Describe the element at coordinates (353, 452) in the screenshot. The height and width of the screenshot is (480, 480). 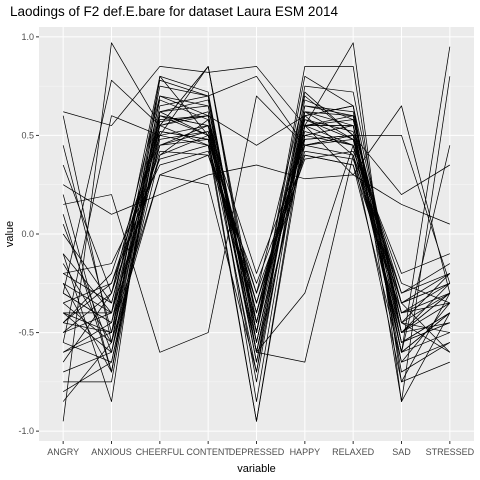
I see `x-tick-label: RELAXED` at that location.